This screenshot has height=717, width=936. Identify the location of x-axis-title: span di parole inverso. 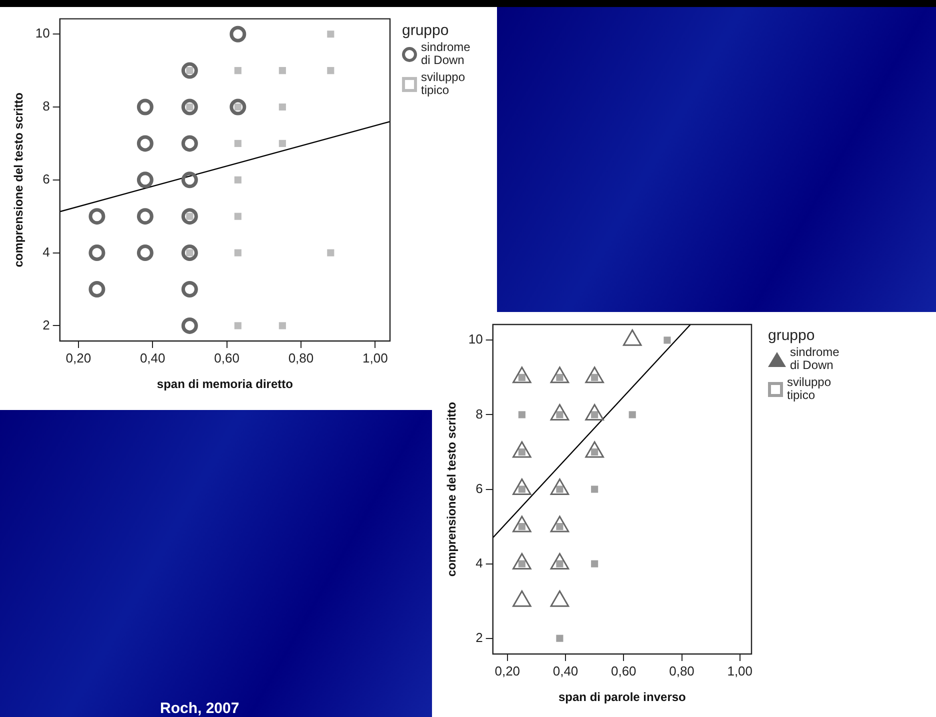
(622, 697).